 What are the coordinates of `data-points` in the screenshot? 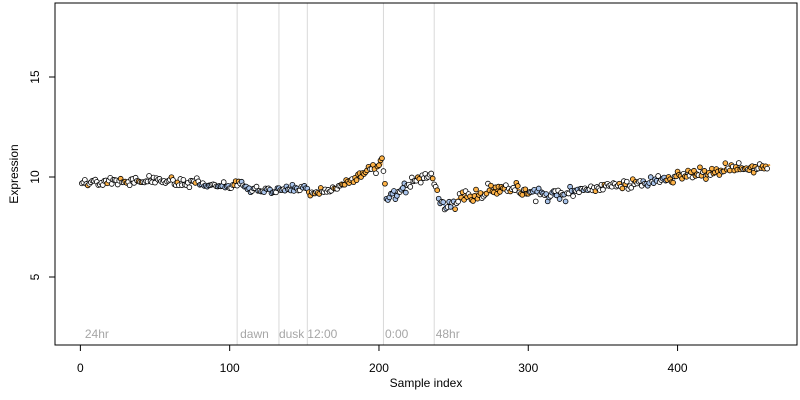 It's located at (424, 184).